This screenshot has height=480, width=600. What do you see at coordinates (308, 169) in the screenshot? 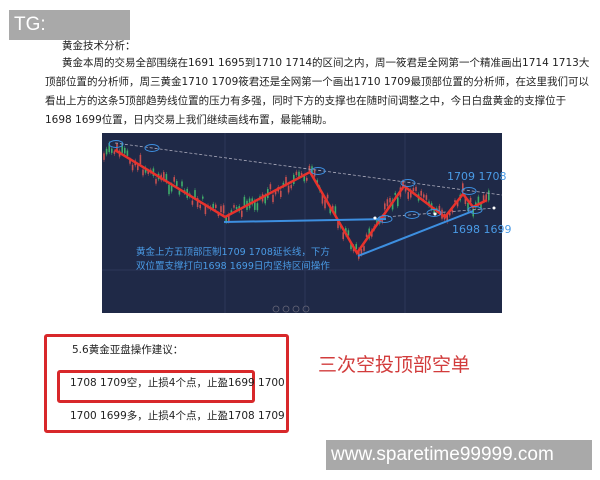
I see `resistance-trendline` at bounding box center [308, 169].